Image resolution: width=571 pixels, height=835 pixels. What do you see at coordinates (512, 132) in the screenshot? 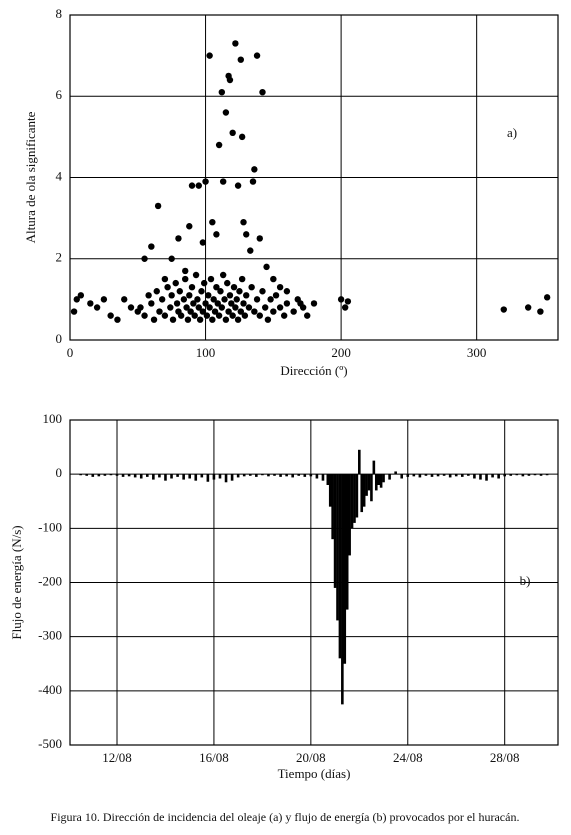
I see `panel-label: a)` at bounding box center [512, 132].